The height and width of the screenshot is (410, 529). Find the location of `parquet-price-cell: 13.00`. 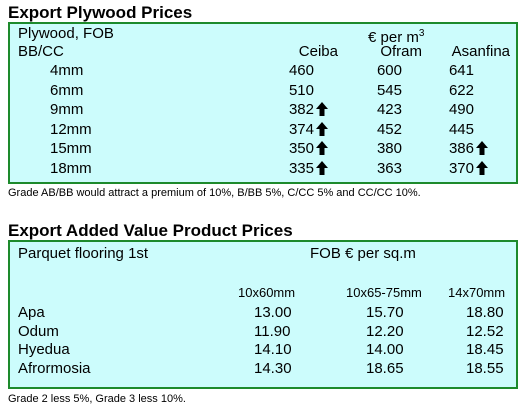

parquet-price-cell: 13.00 is located at coordinates (273, 312).